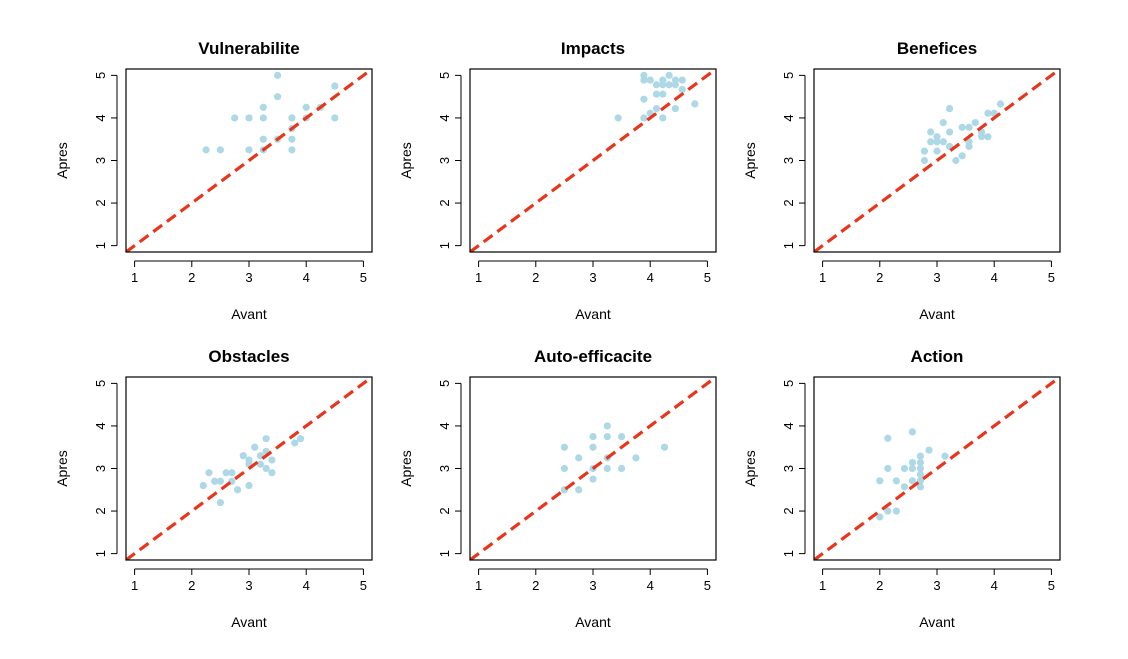  What do you see at coordinates (248, 48) in the screenshot?
I see `panel-title: Vulnerabilite` at bounding box center [248, 48].